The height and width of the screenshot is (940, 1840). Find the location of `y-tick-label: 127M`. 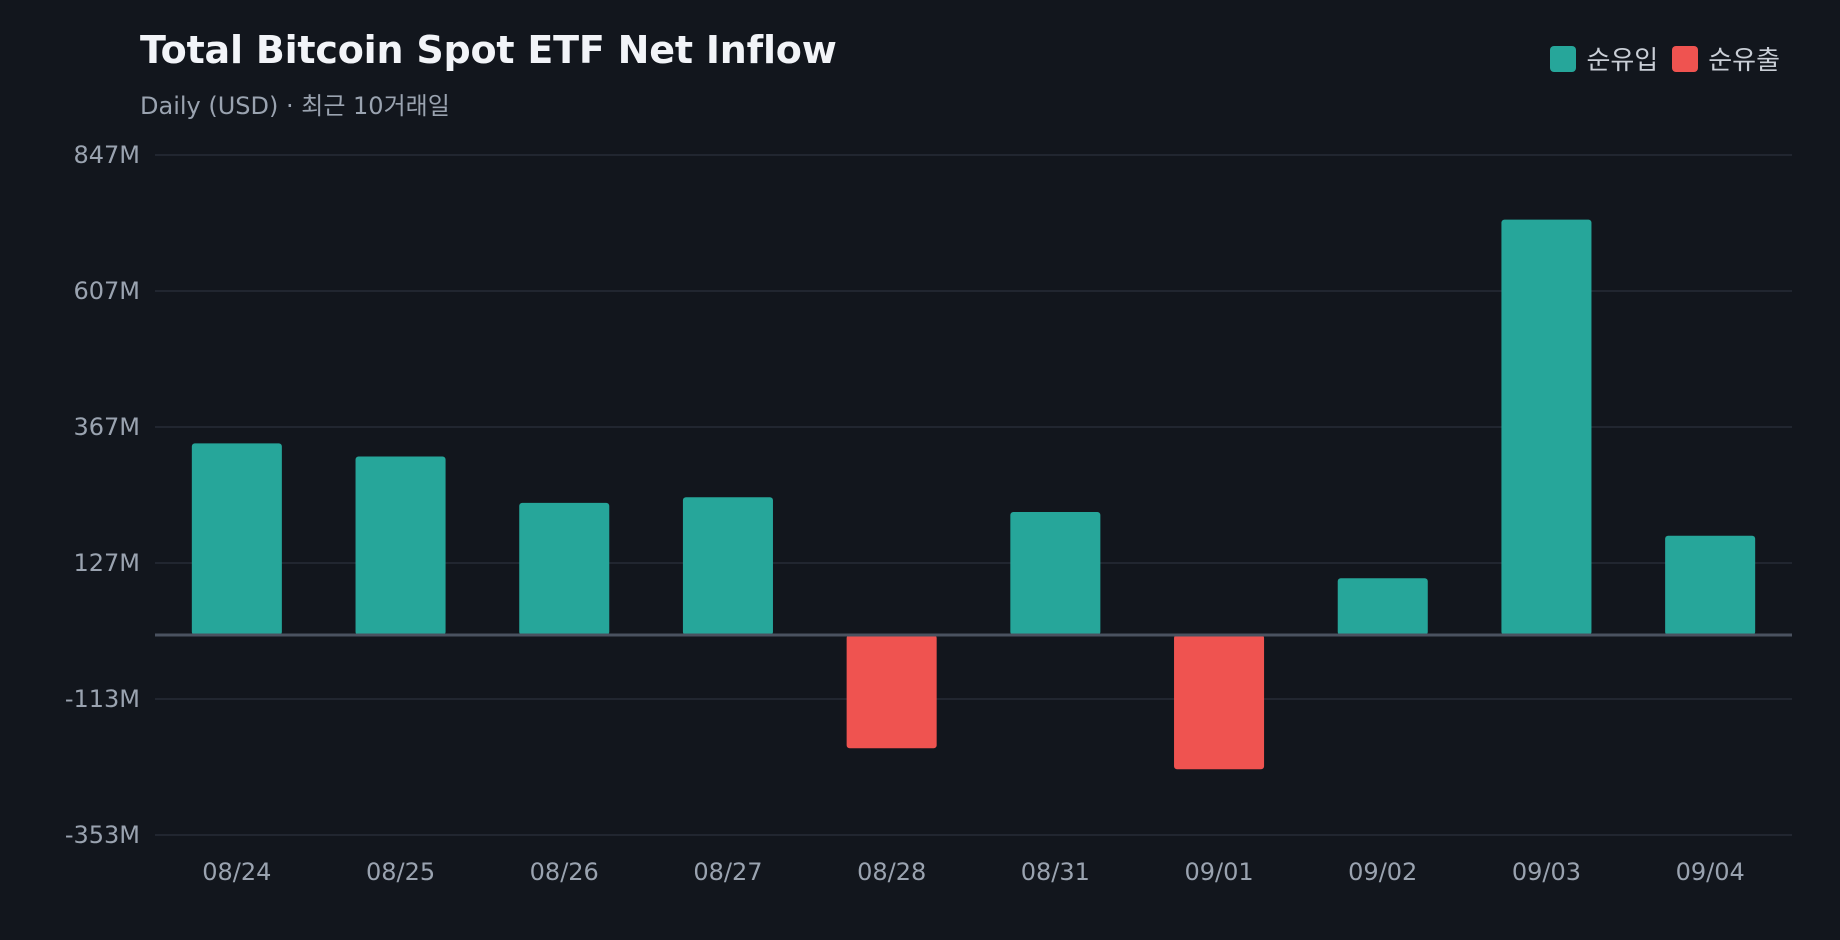

y-tick-label: 127M is located at coordinates (106, 563).